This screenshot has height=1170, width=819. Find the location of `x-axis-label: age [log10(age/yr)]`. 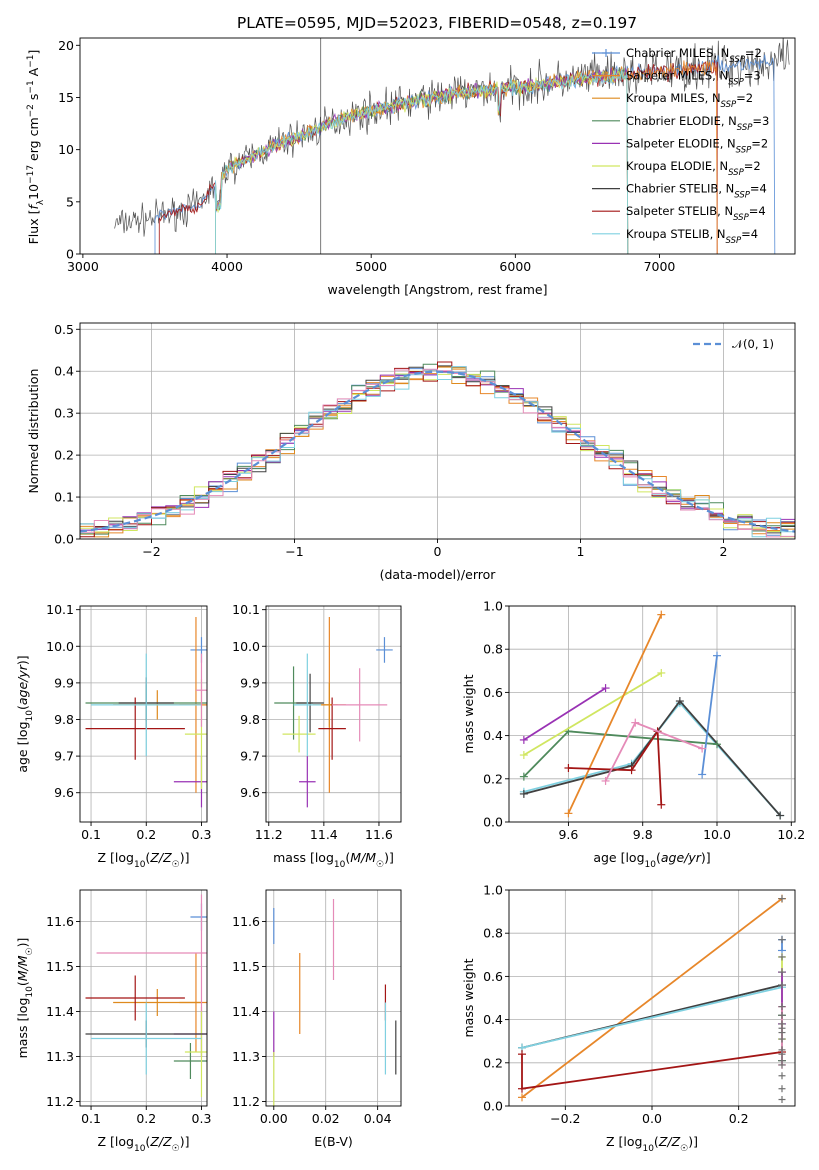

x-axis-label: age [log10(age/yr)] is located at coordinates (651, 860).